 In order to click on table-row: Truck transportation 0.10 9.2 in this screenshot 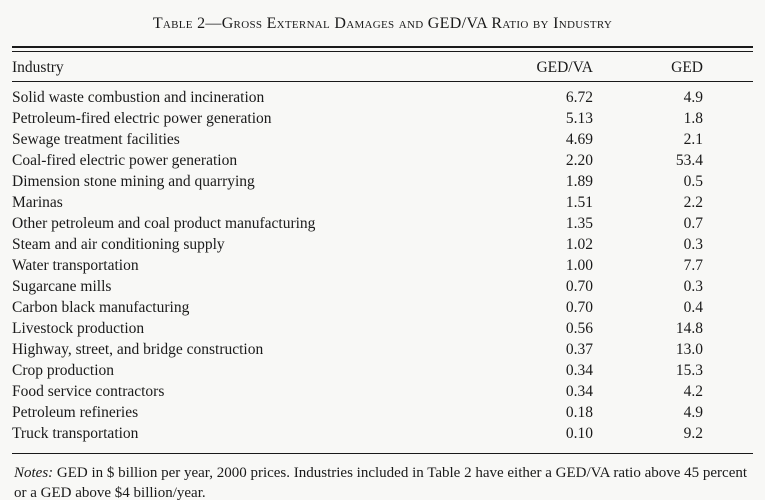, I will do `click(382, 438)`.